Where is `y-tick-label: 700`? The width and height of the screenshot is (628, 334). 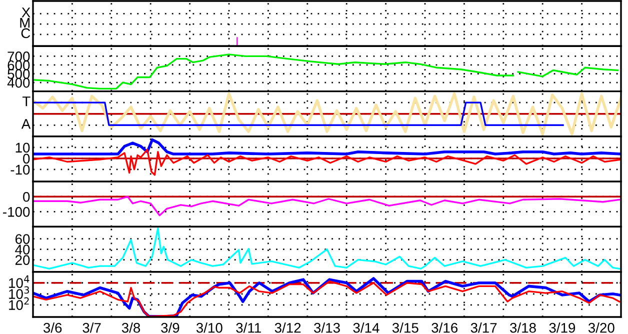 y-tick-label: 700 is located at coordinates (19, 57).